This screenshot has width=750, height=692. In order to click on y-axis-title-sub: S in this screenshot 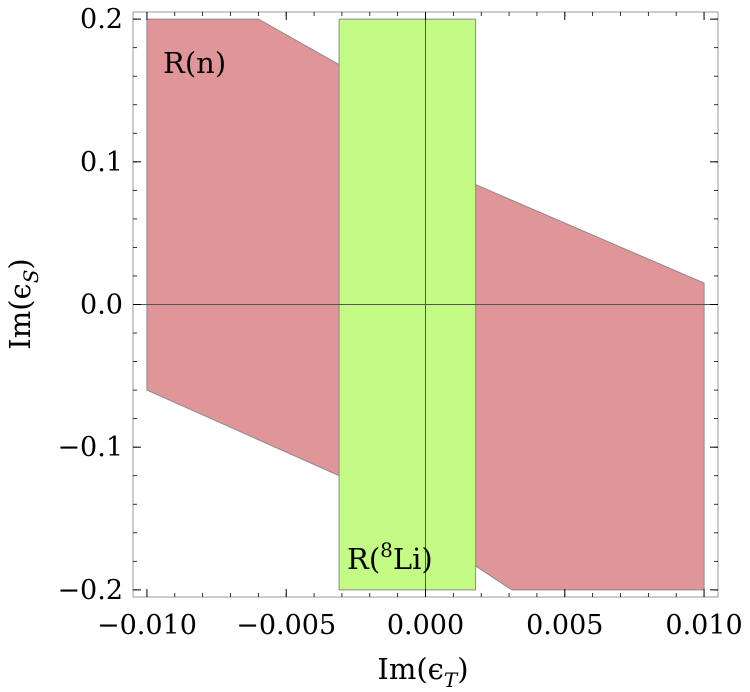, I will do `click(31, 277)`.